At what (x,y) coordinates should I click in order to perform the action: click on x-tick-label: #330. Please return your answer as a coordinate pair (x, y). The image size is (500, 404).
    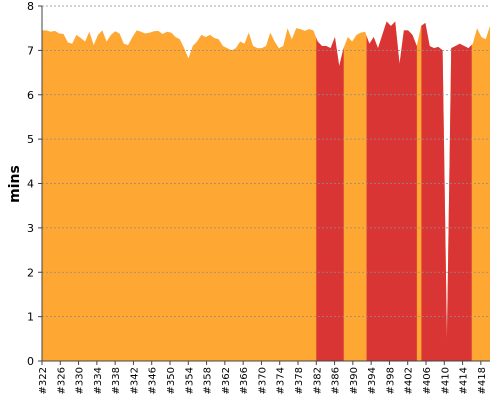
    Looking at the image, I should click on (80, 380).